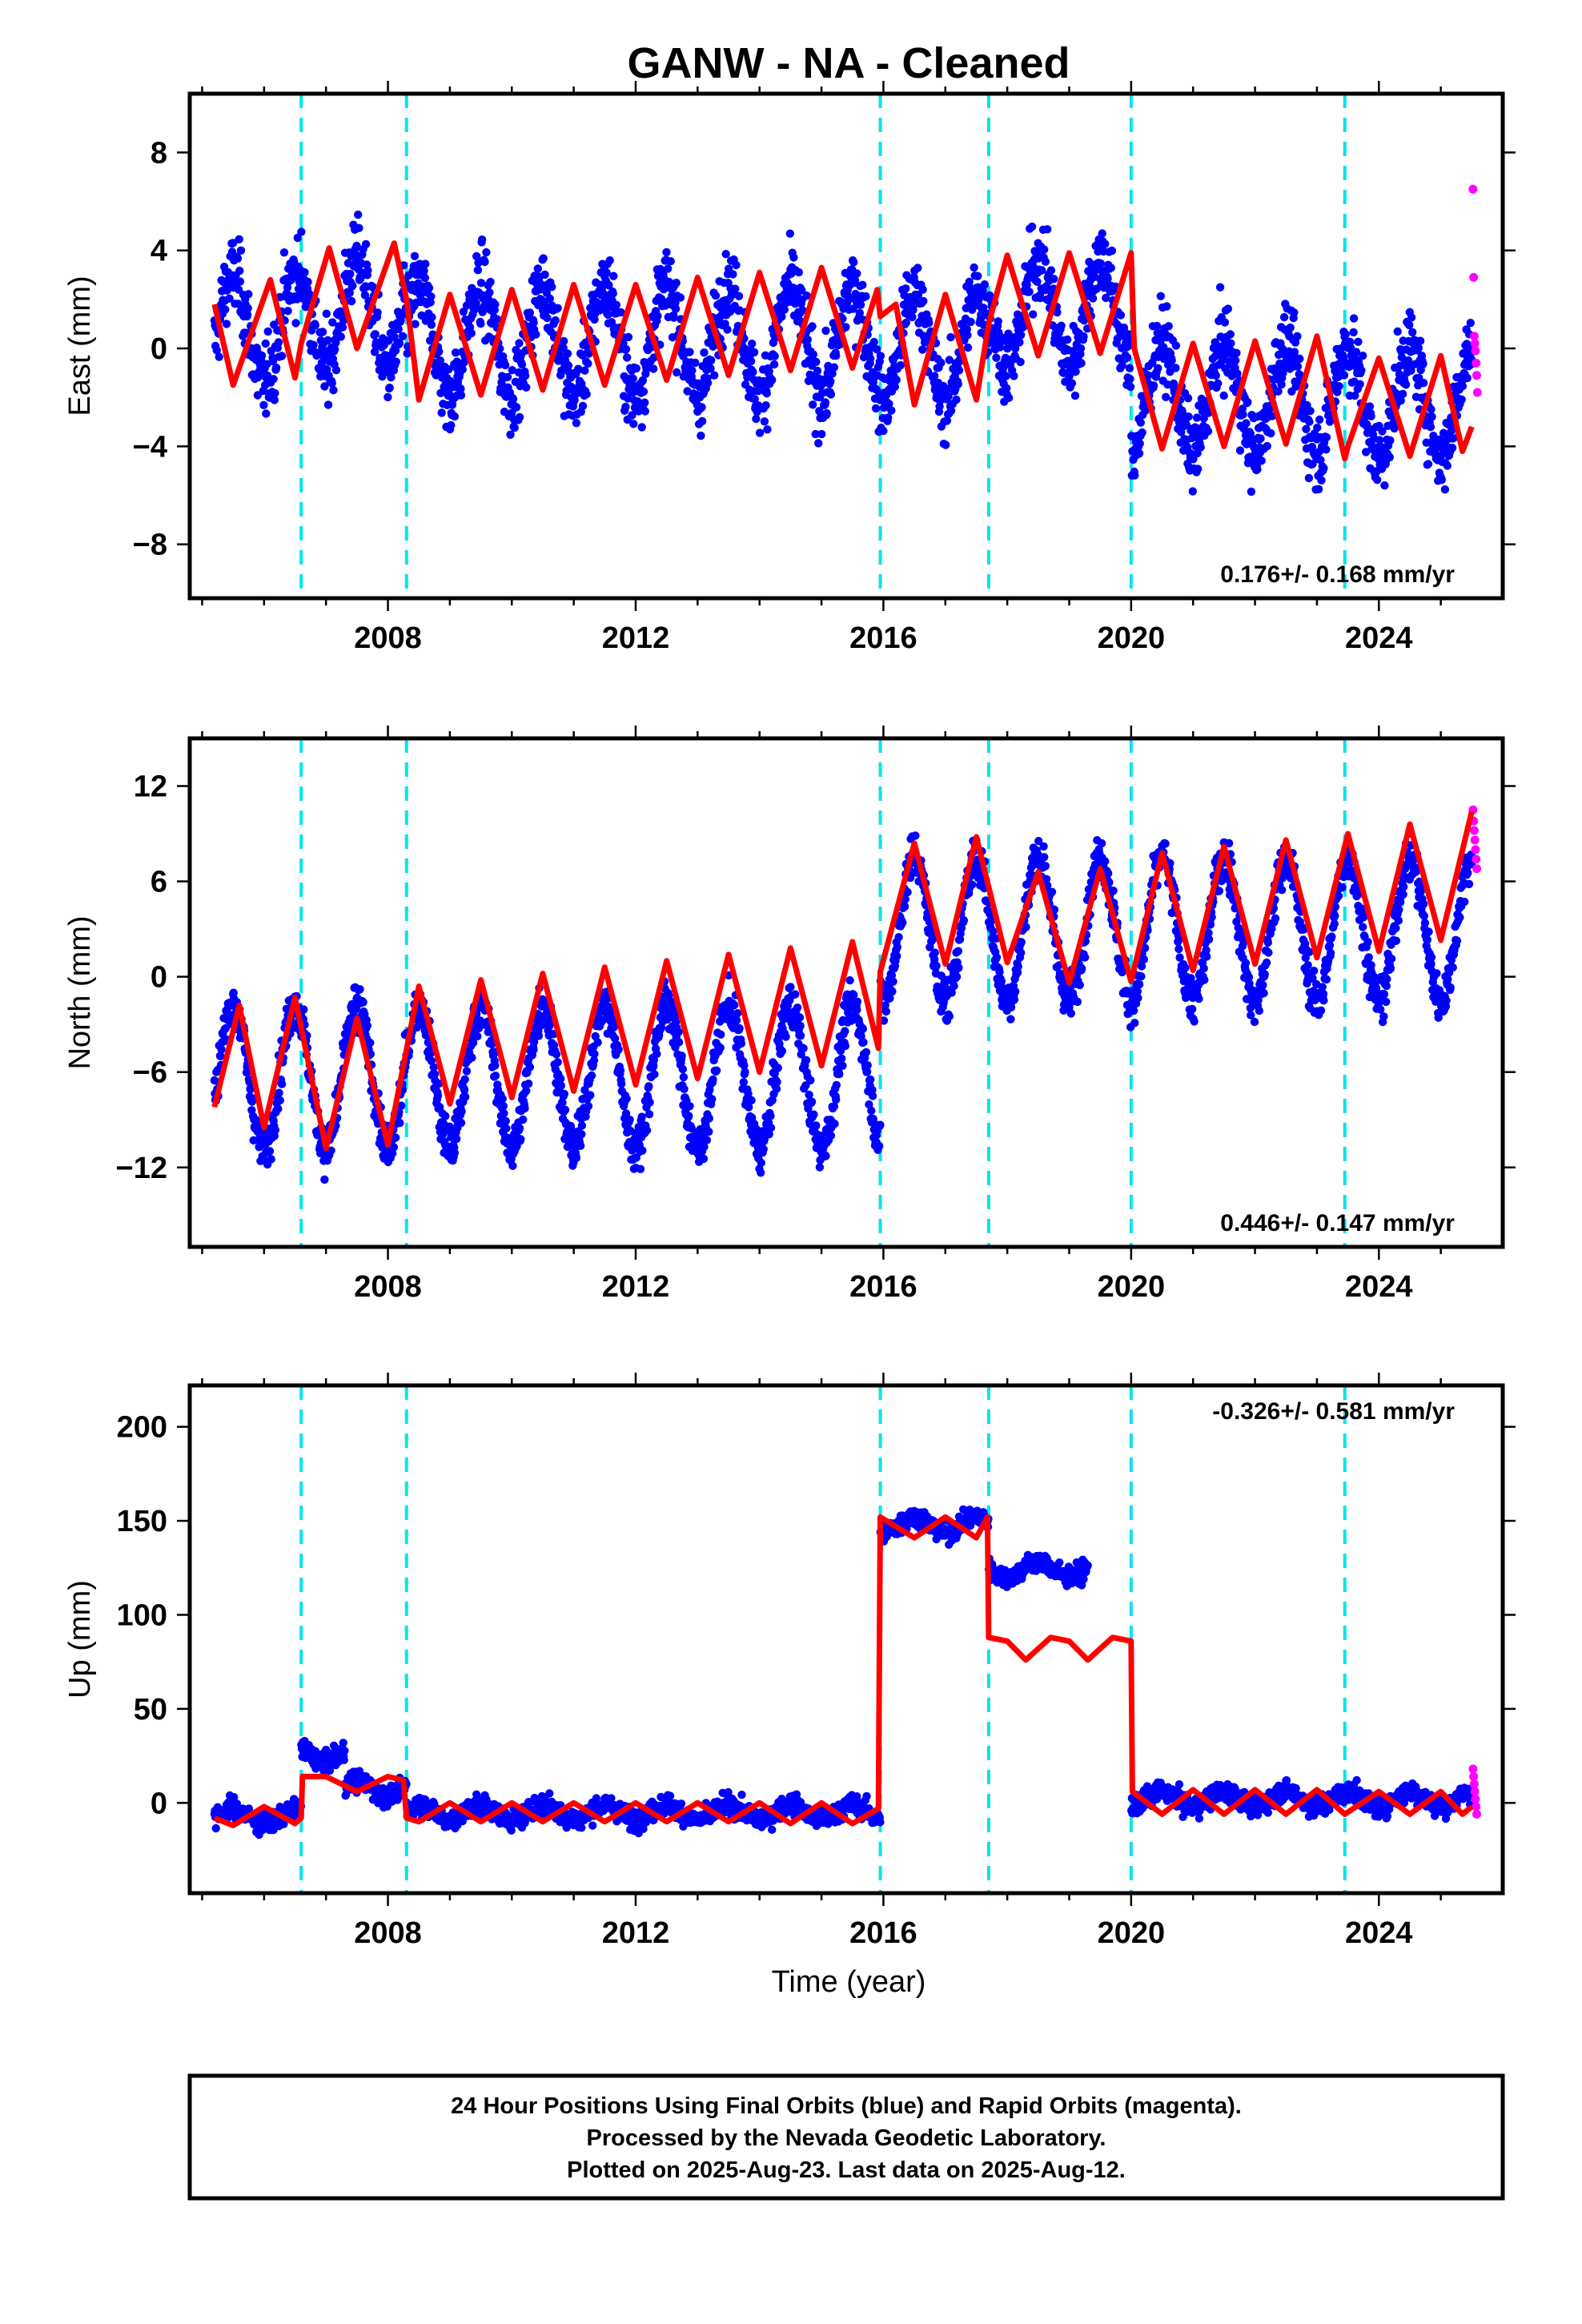 This screenshot has width=1582, height=2324. What do you see at coordinates (159, 153) in the screenshot?
I see `y-tick-label: 8` at bounding box center [159, 153].